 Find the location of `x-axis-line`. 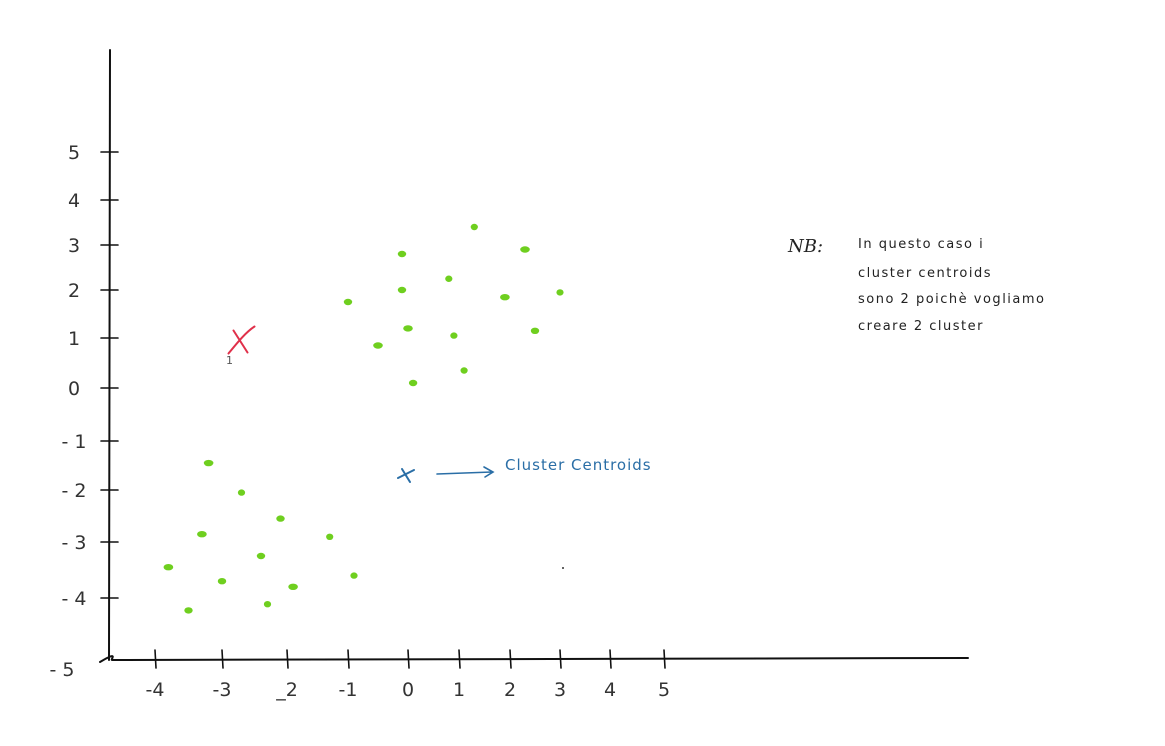

x-axis-line is located at coordinates (534, 659).